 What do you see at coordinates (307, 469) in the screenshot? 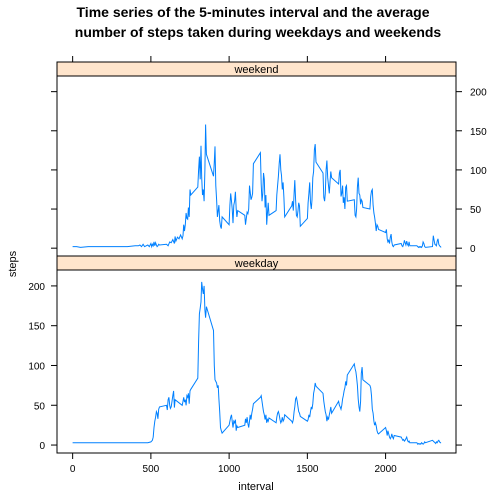
I see `x-tick-label-1500: 1500` at bounding box center [307, 469].